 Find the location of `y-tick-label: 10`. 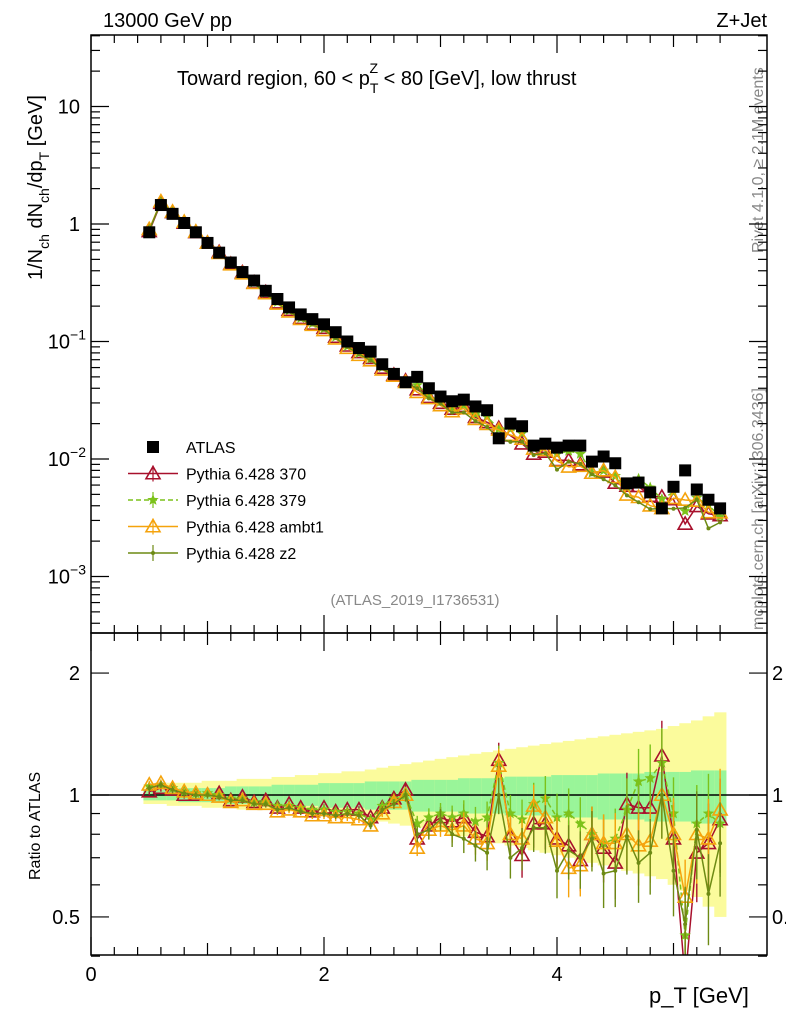

y-tick-label: 10 is located at coordinates (69, 108).